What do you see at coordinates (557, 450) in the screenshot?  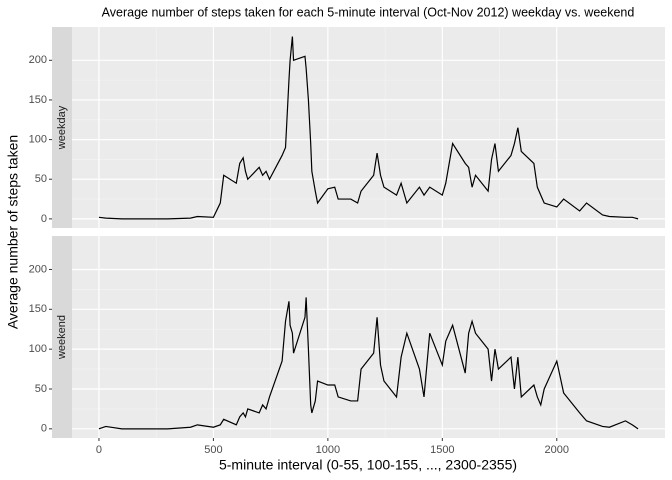 I see `x-tick-label: 2000` at bounding box center [557, 450].